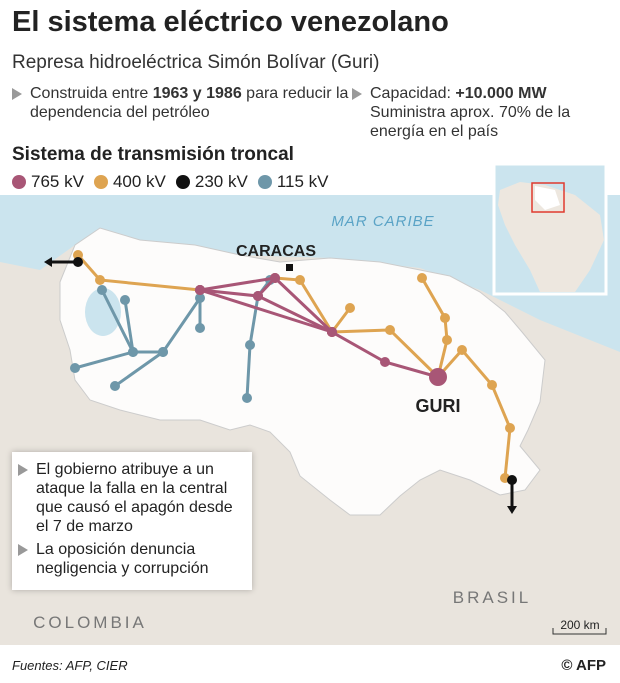 This screenshot has width=620, height=683. Describe the element at coordinates (382, 221) in the screenshot. I see `sea-label: MAR CARIBE` at that location.